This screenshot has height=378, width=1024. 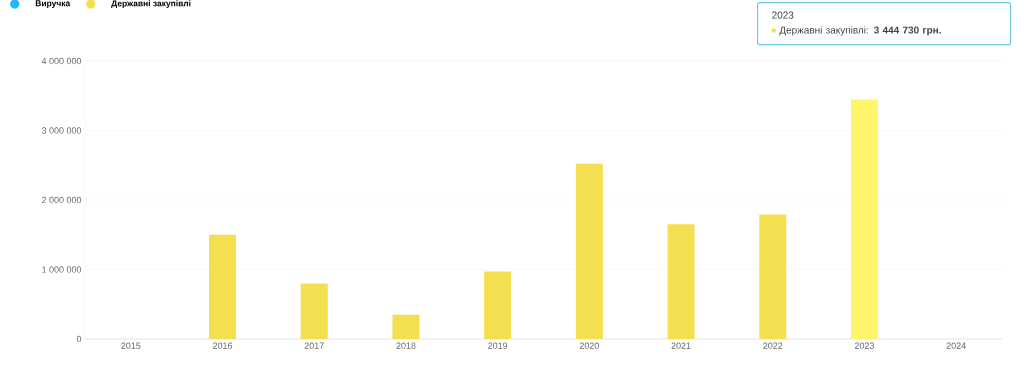 I want to click on x-tick-label: 2024, so click(x=956, y=345).